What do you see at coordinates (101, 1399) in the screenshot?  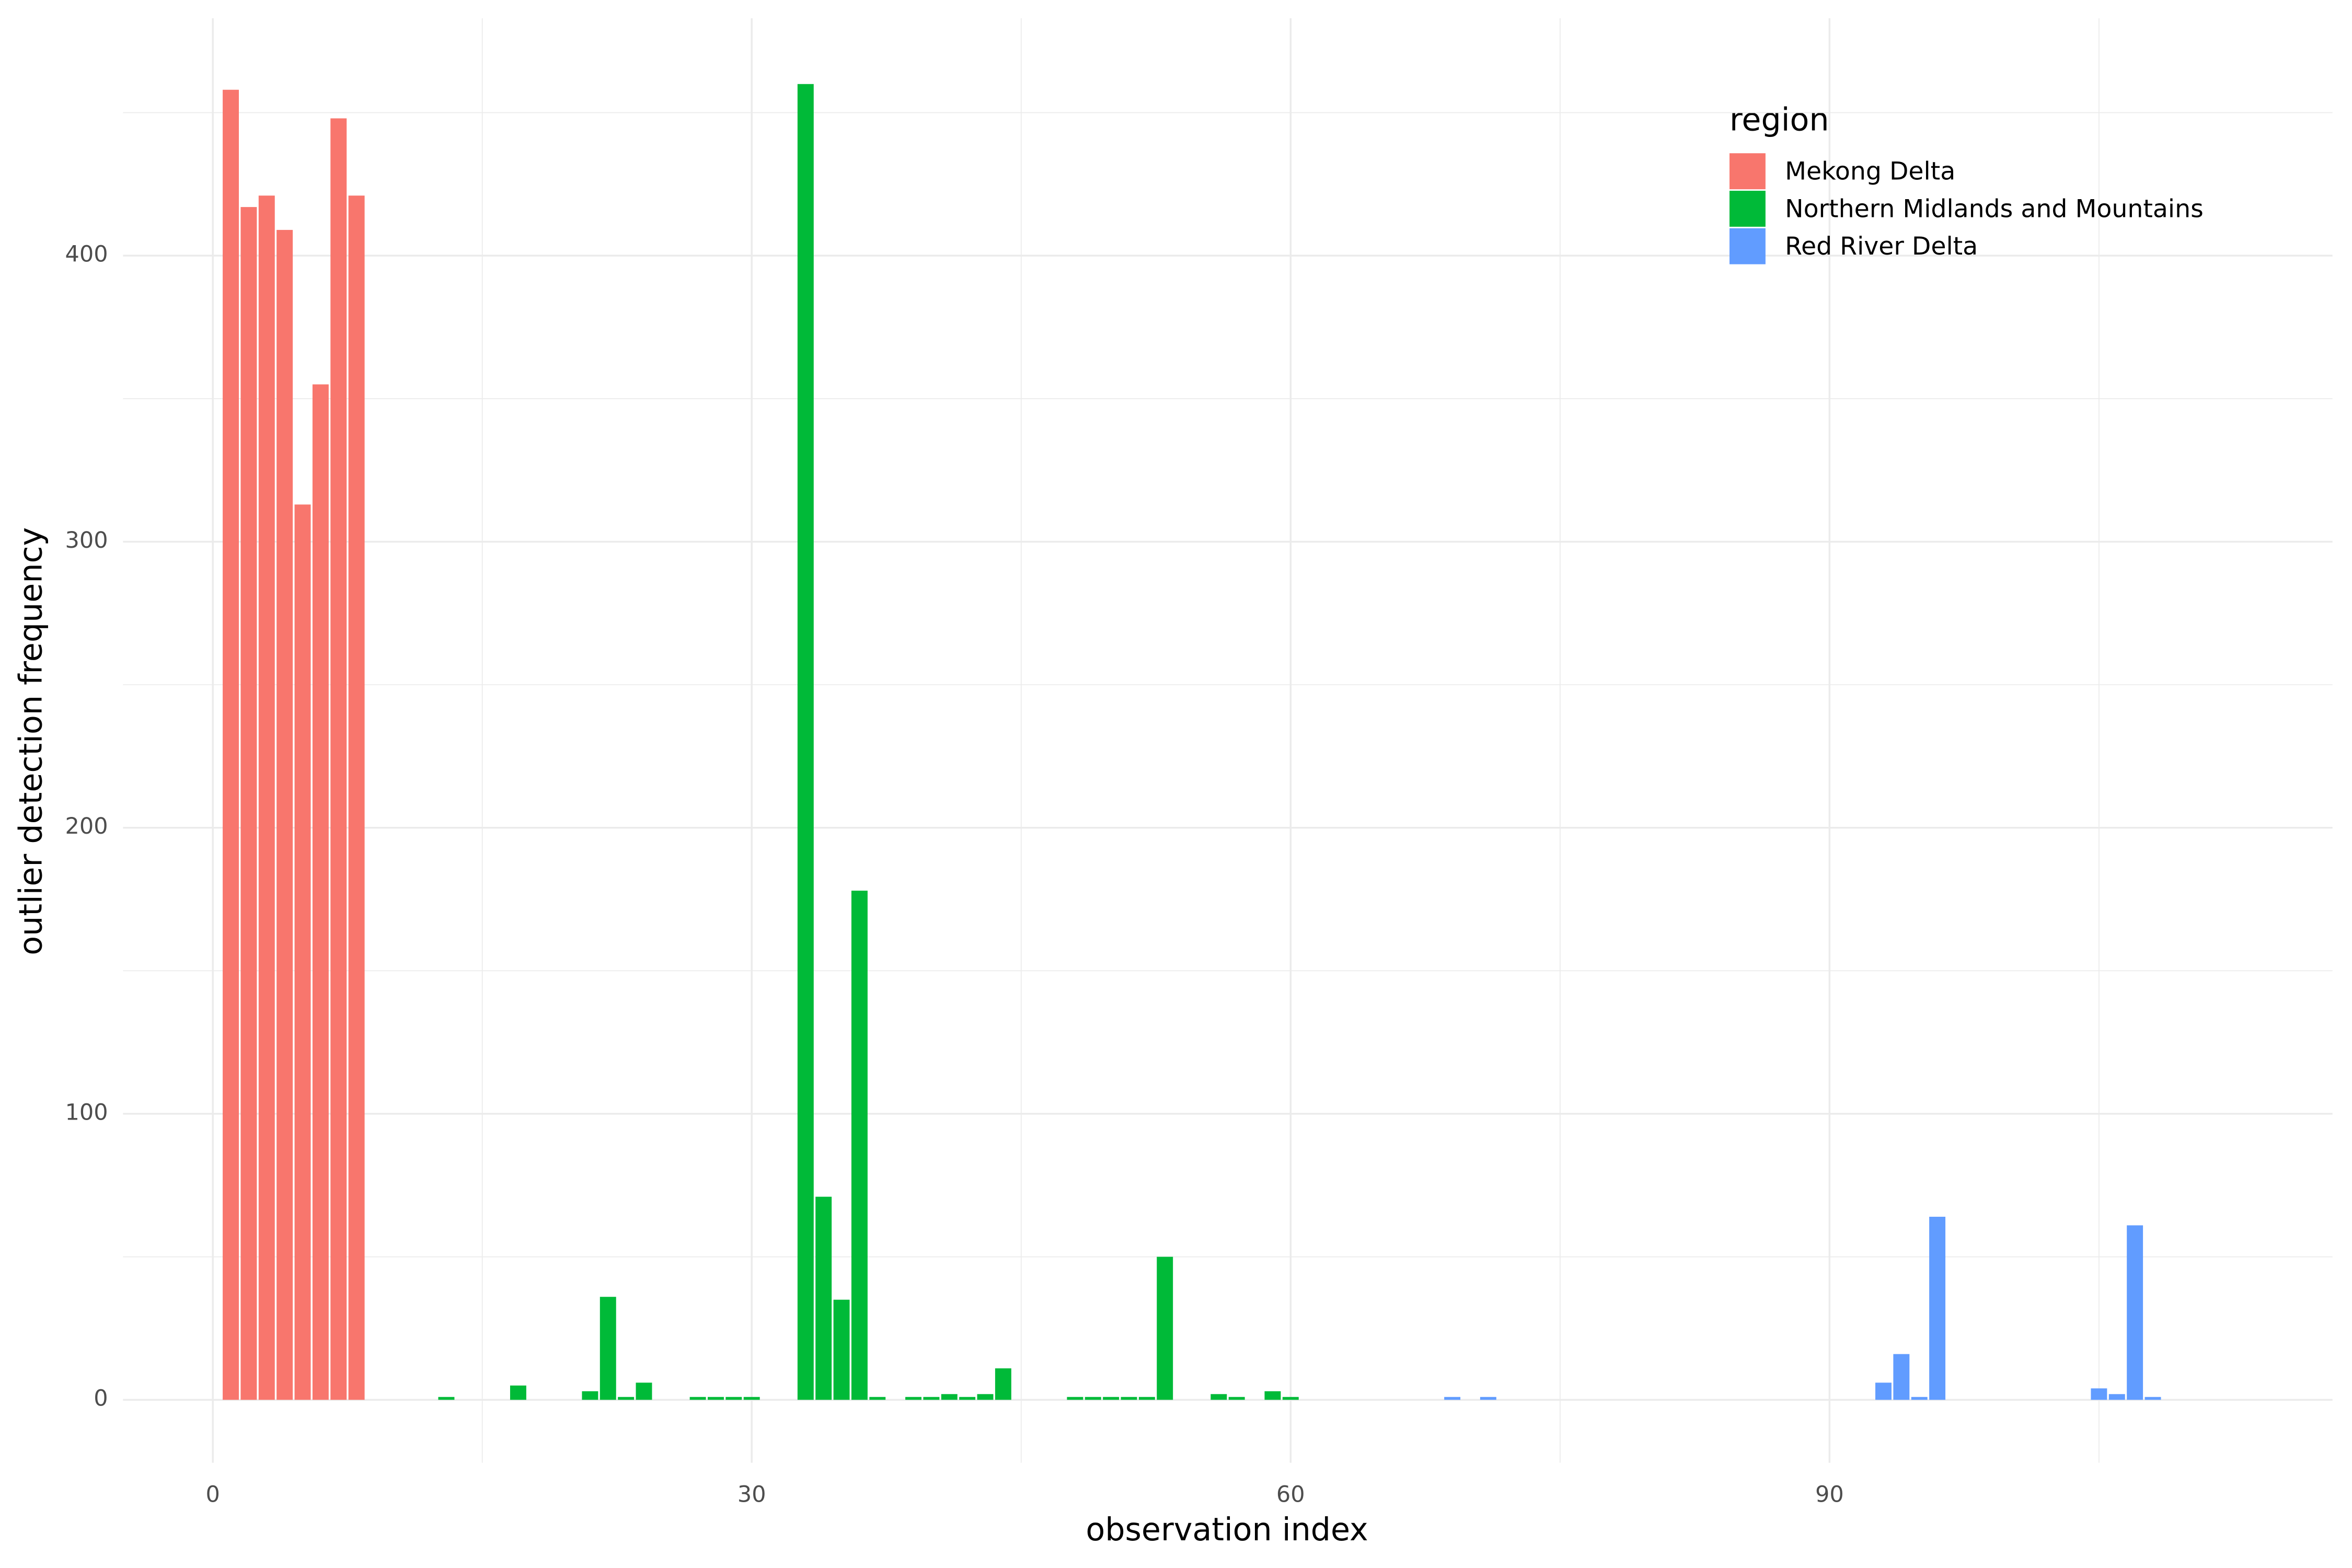 I see `y-tick-label: 0` at bounding box center [101, 1399].